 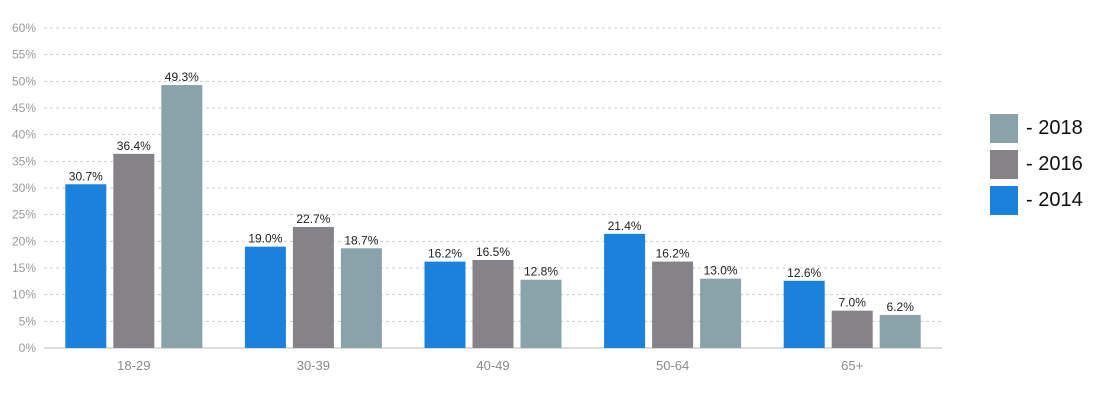 What do you see at coordinates (182, 77) in the screenshot?
I see `data-label: 49.3%` at bounding box center [182, 77].